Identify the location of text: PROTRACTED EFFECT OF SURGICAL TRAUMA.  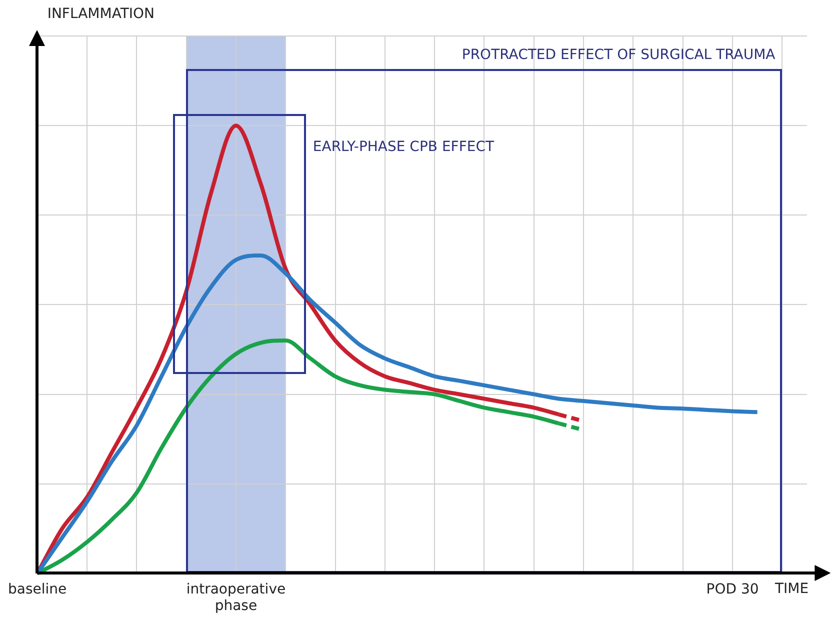
(619, 55).